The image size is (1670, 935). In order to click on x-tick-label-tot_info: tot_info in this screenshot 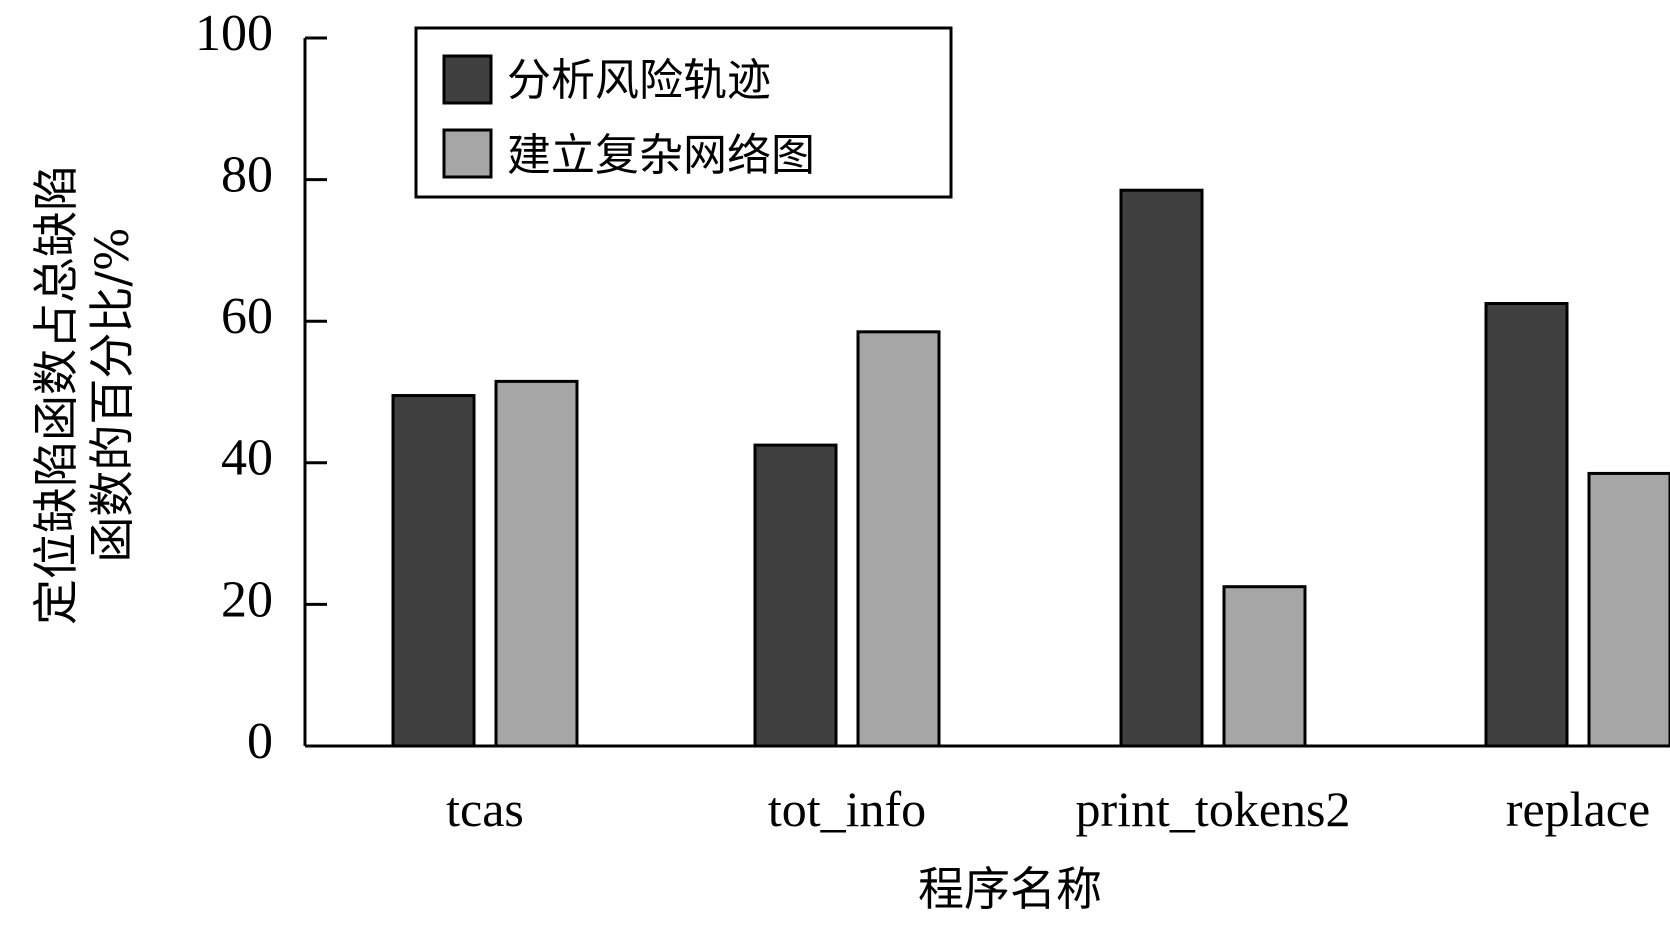, I will do `click(847, 809)`.